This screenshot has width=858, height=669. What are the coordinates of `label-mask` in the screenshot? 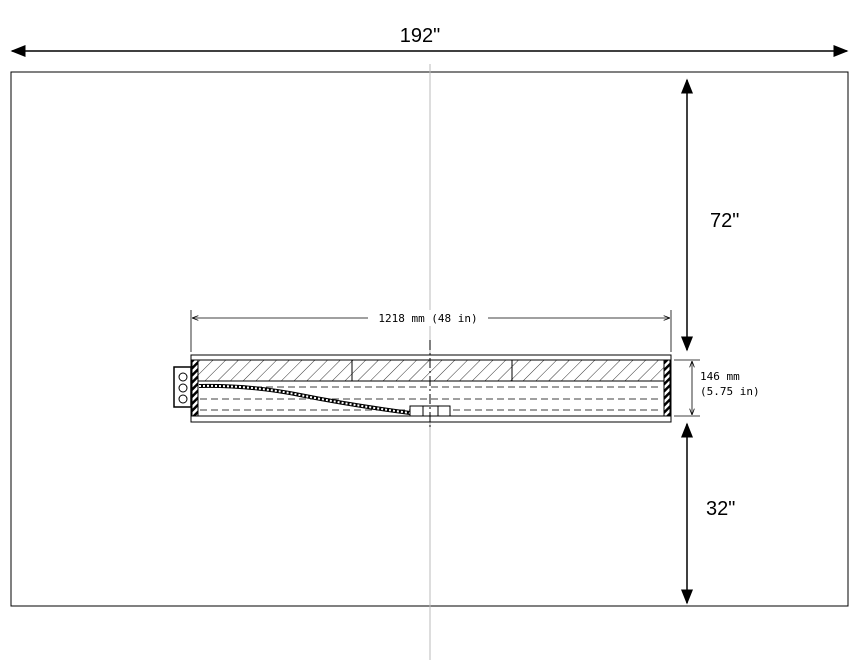 It's located at (428, 318).